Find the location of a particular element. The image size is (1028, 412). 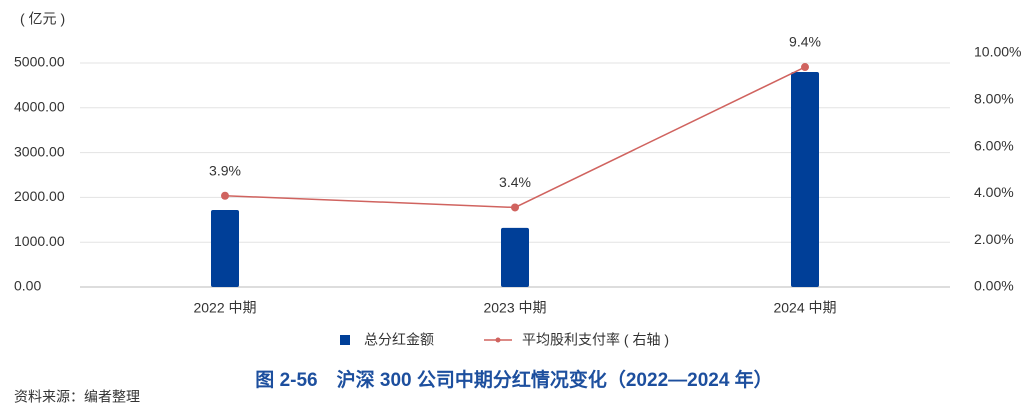

y-tick-label: 4000.00 is located at coordinates (39, 107).